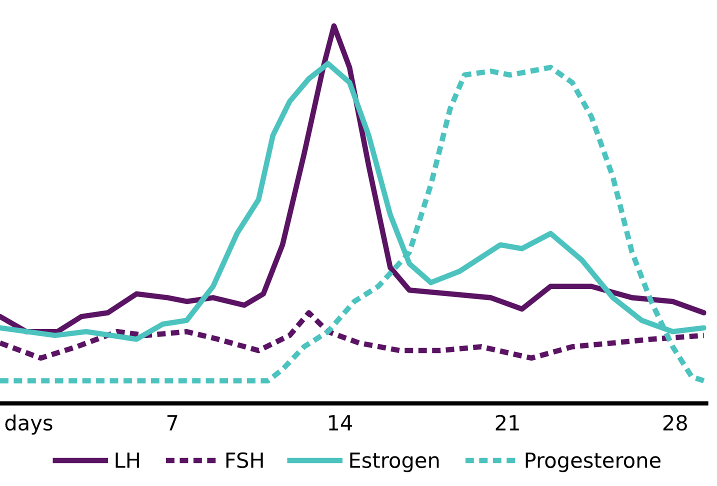  I want to click on legend-label: Progesterone, so click(593, 462).